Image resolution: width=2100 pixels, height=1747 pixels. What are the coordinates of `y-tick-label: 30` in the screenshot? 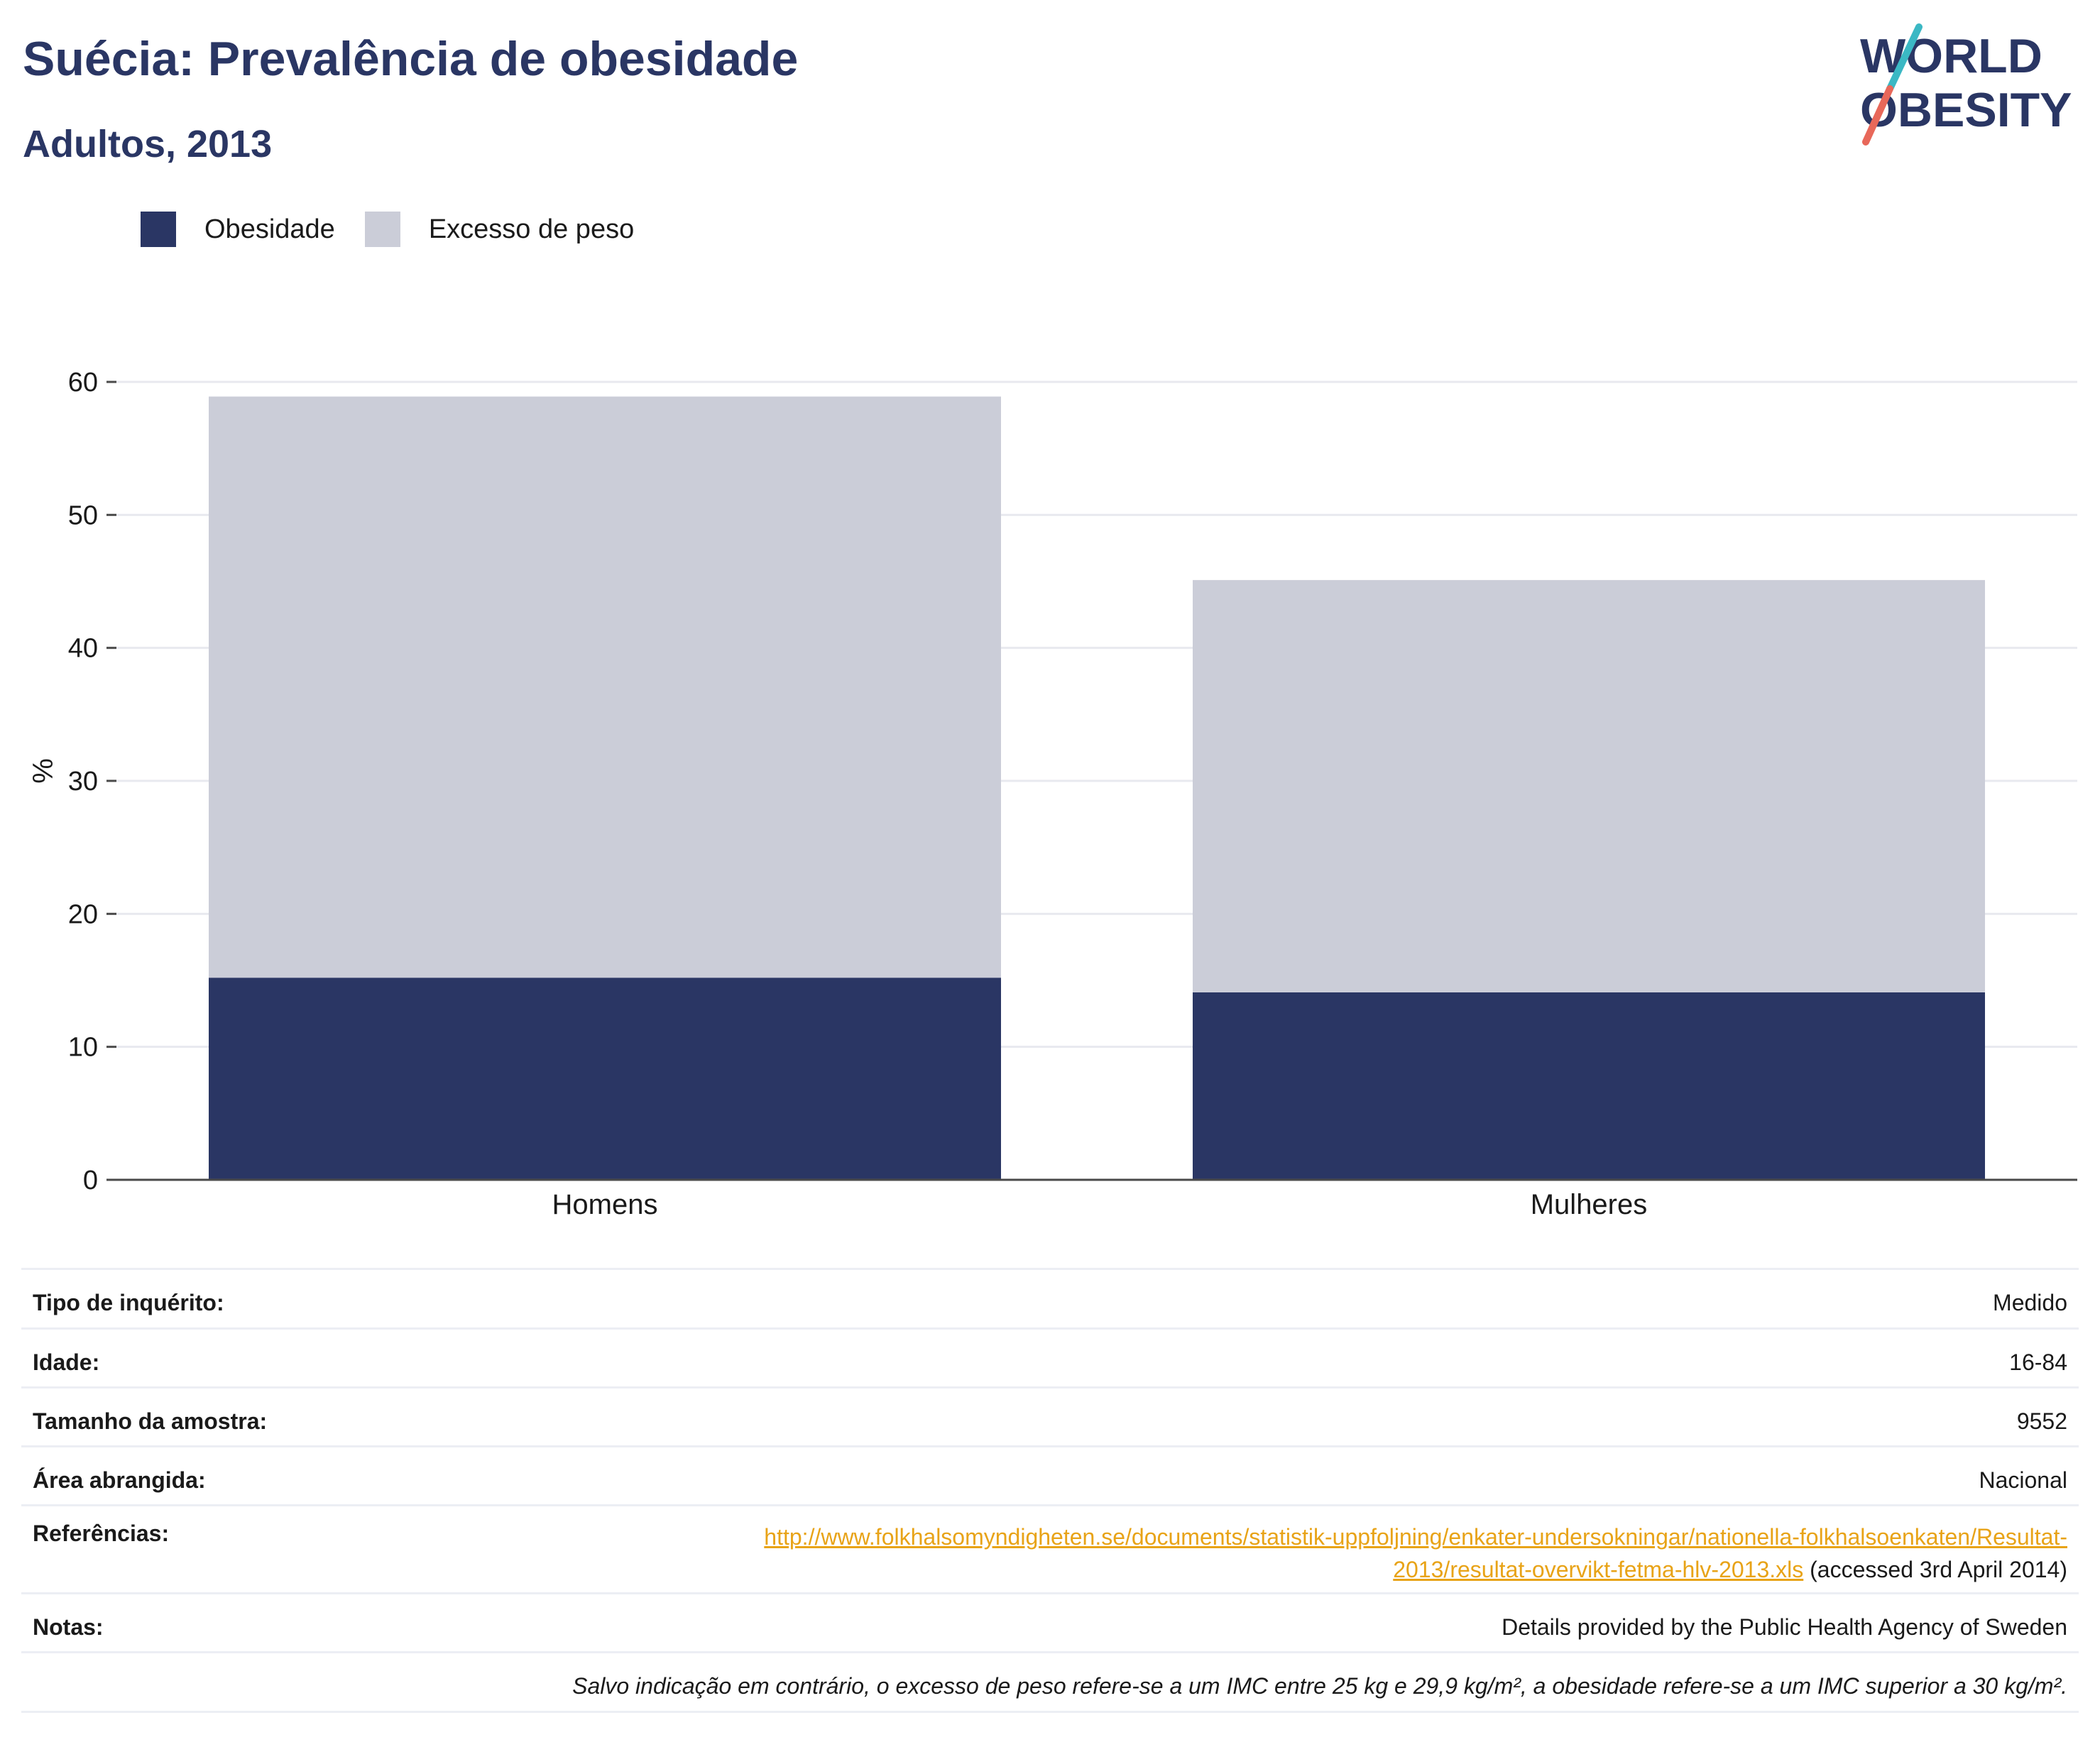 It's located at (83, 781).